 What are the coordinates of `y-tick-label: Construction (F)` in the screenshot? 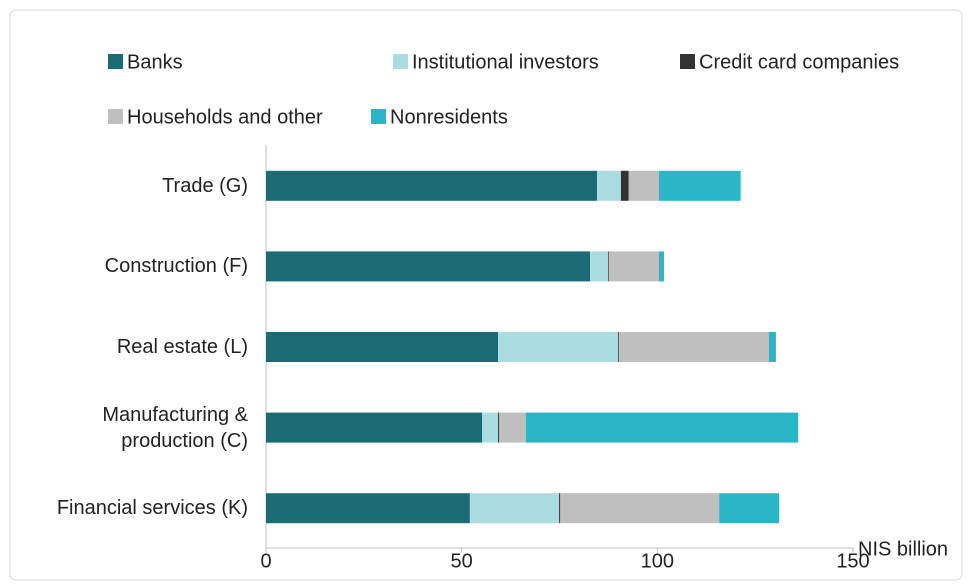 It's located at (176, 266).